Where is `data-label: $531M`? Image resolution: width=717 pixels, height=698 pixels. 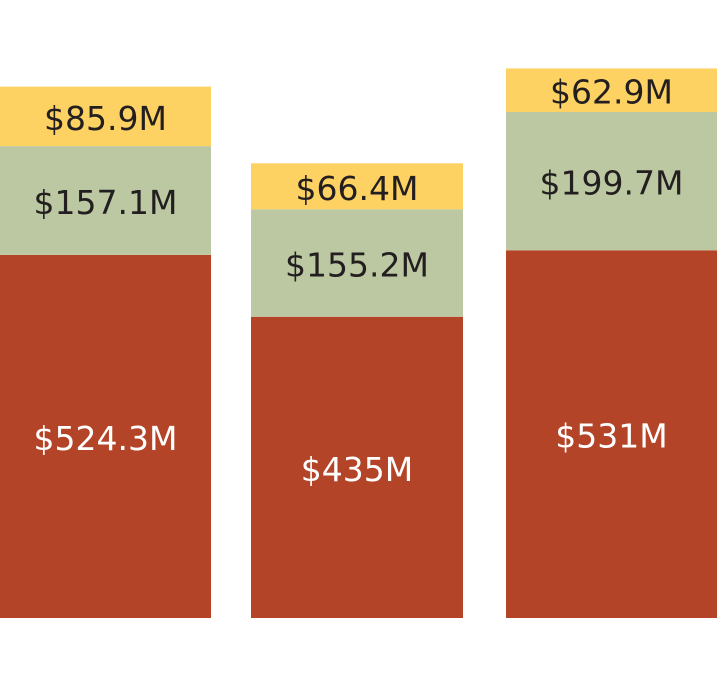 data-label: $531M is located at coordinates (611, 436).